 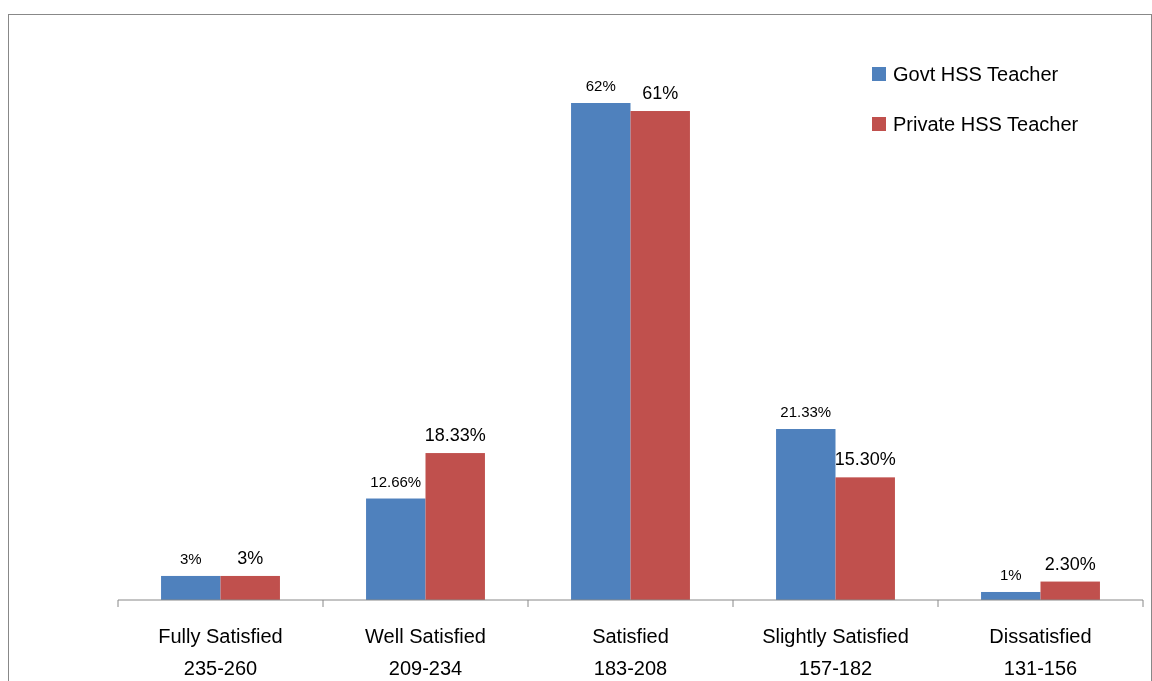 What do you see at coordinates (986, 124) in the screenshot?
I see `legend-label: Private HSS Teacher` at bounding box center [986, 124].